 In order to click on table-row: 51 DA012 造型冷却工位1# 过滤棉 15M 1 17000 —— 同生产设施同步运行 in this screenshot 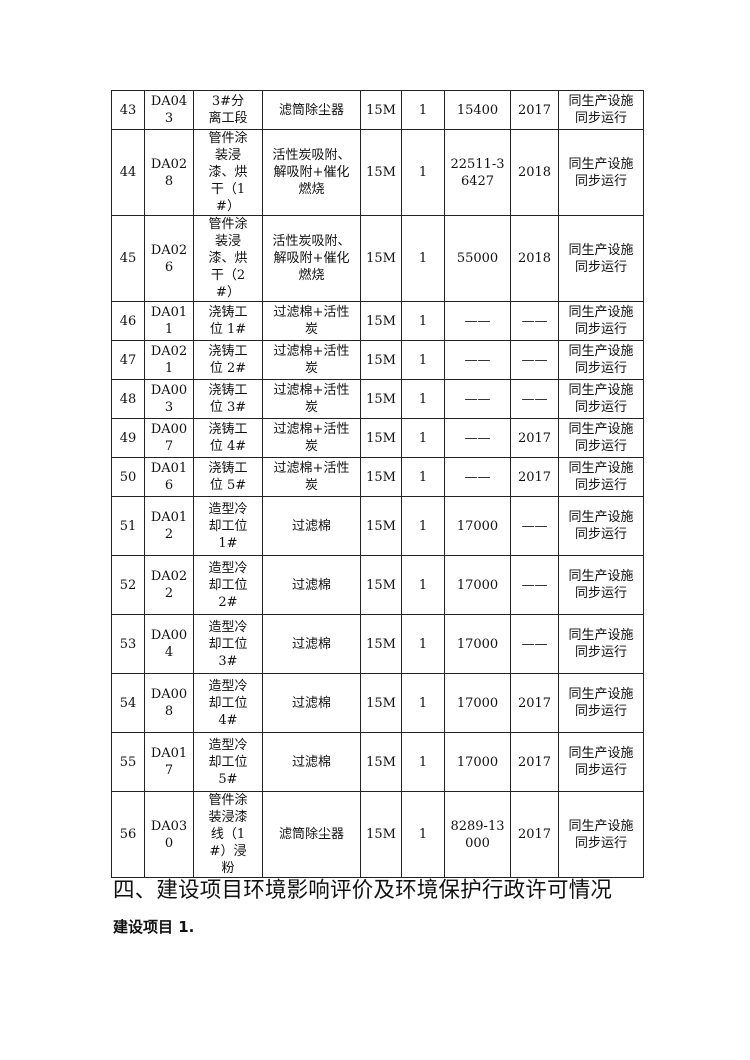, I will do `click(377, 526)`.